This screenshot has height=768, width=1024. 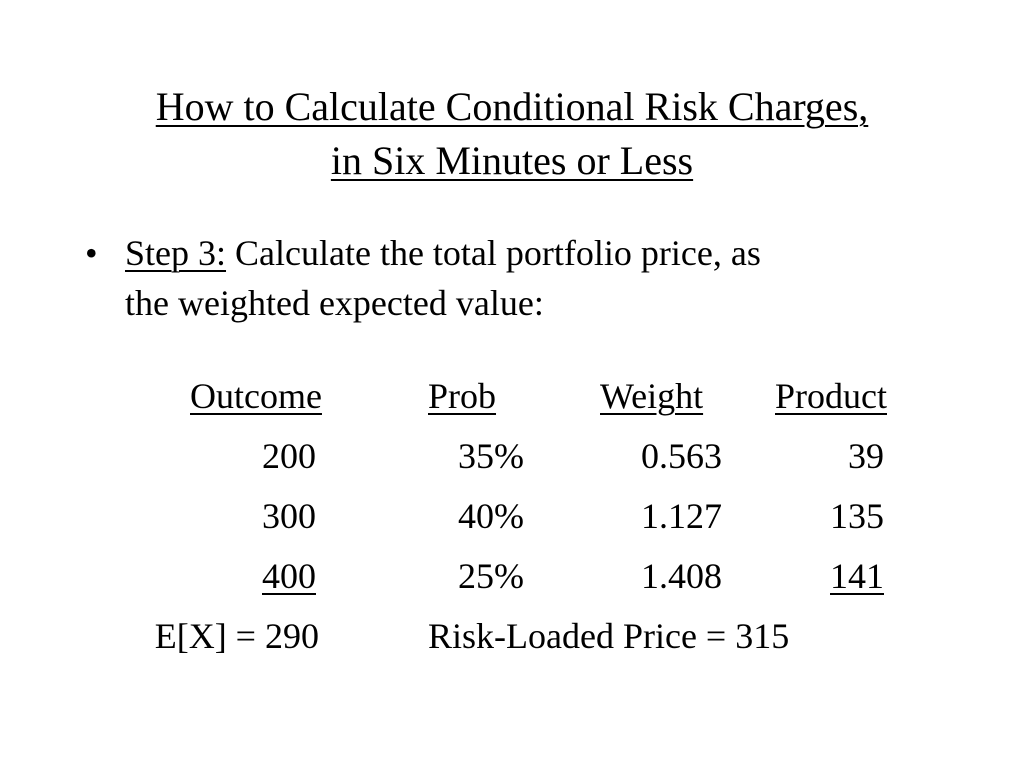 I want to click on step-text-line-1: Calculate the total portfolio price, as, so click(x=493, y=253).